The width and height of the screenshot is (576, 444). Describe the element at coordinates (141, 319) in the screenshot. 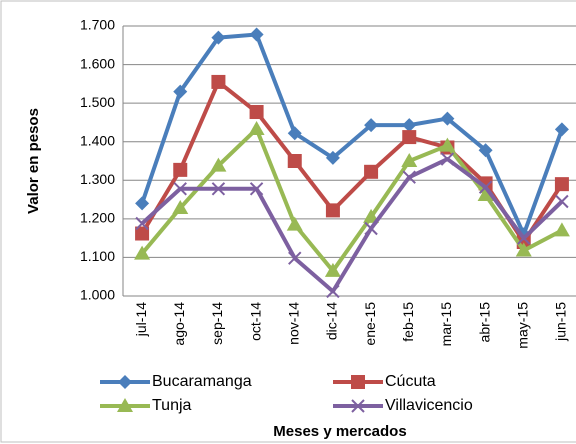

I see `x-tick-label: jul-14` at that location.